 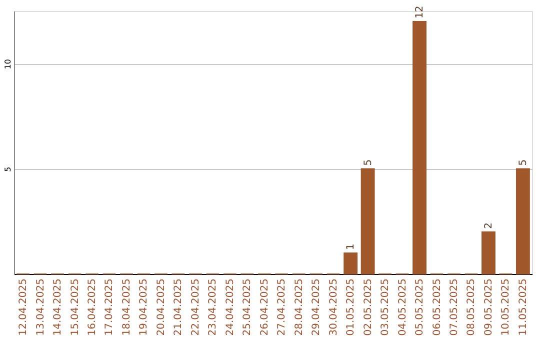 I want to click on x-tick-label: 01.05.2025, so click(x=351, y=307).